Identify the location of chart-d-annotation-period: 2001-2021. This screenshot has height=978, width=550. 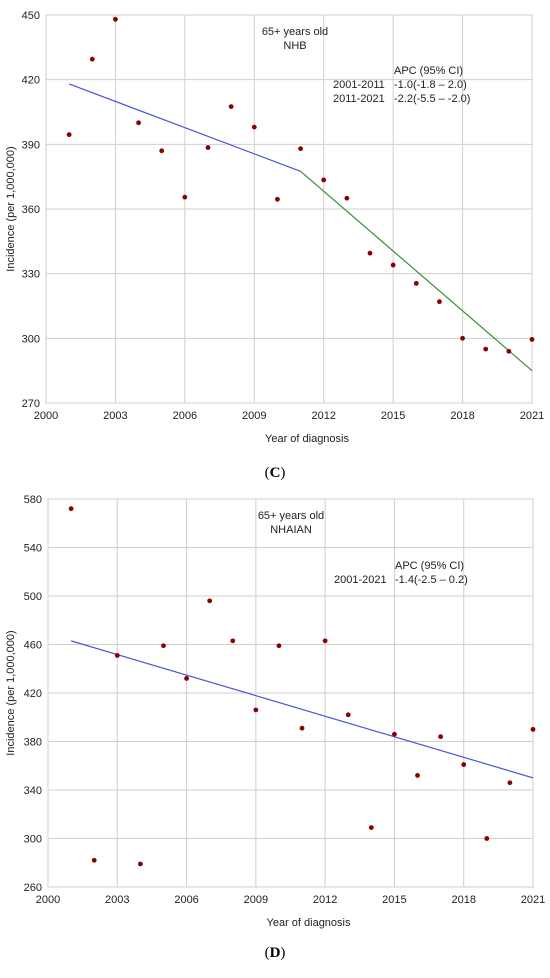
(360, 580).